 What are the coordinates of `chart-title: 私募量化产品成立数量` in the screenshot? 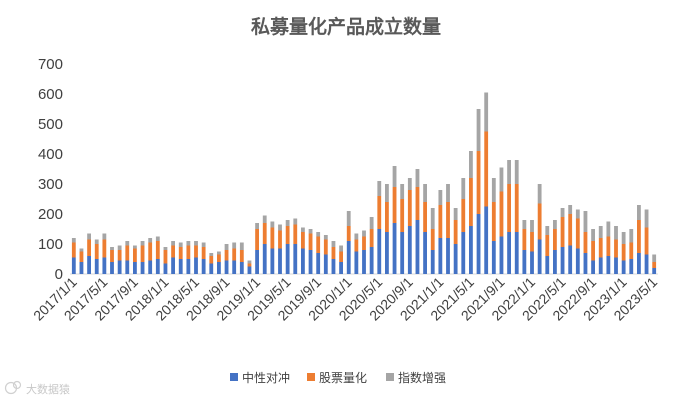 It's located at (346, 26).